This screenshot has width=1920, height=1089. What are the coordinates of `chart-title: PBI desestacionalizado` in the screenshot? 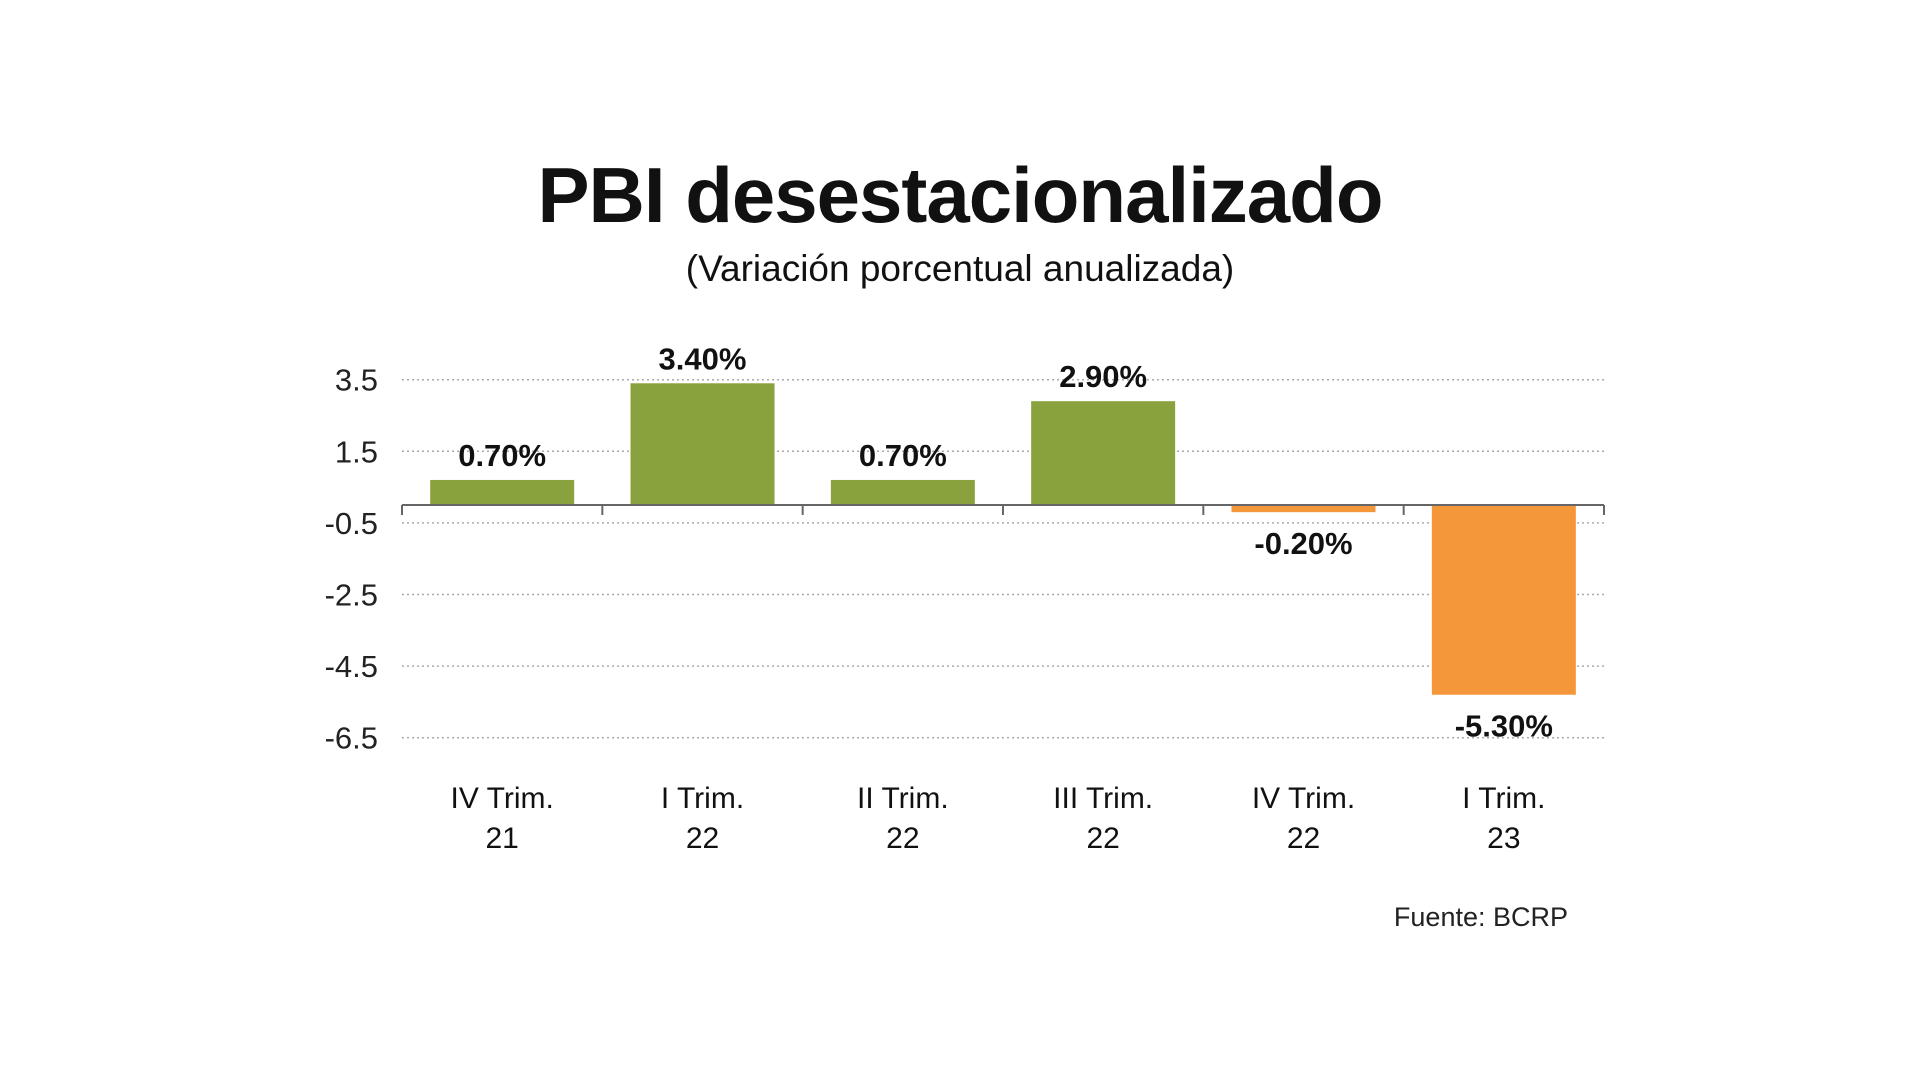 It's located at (960, 195).